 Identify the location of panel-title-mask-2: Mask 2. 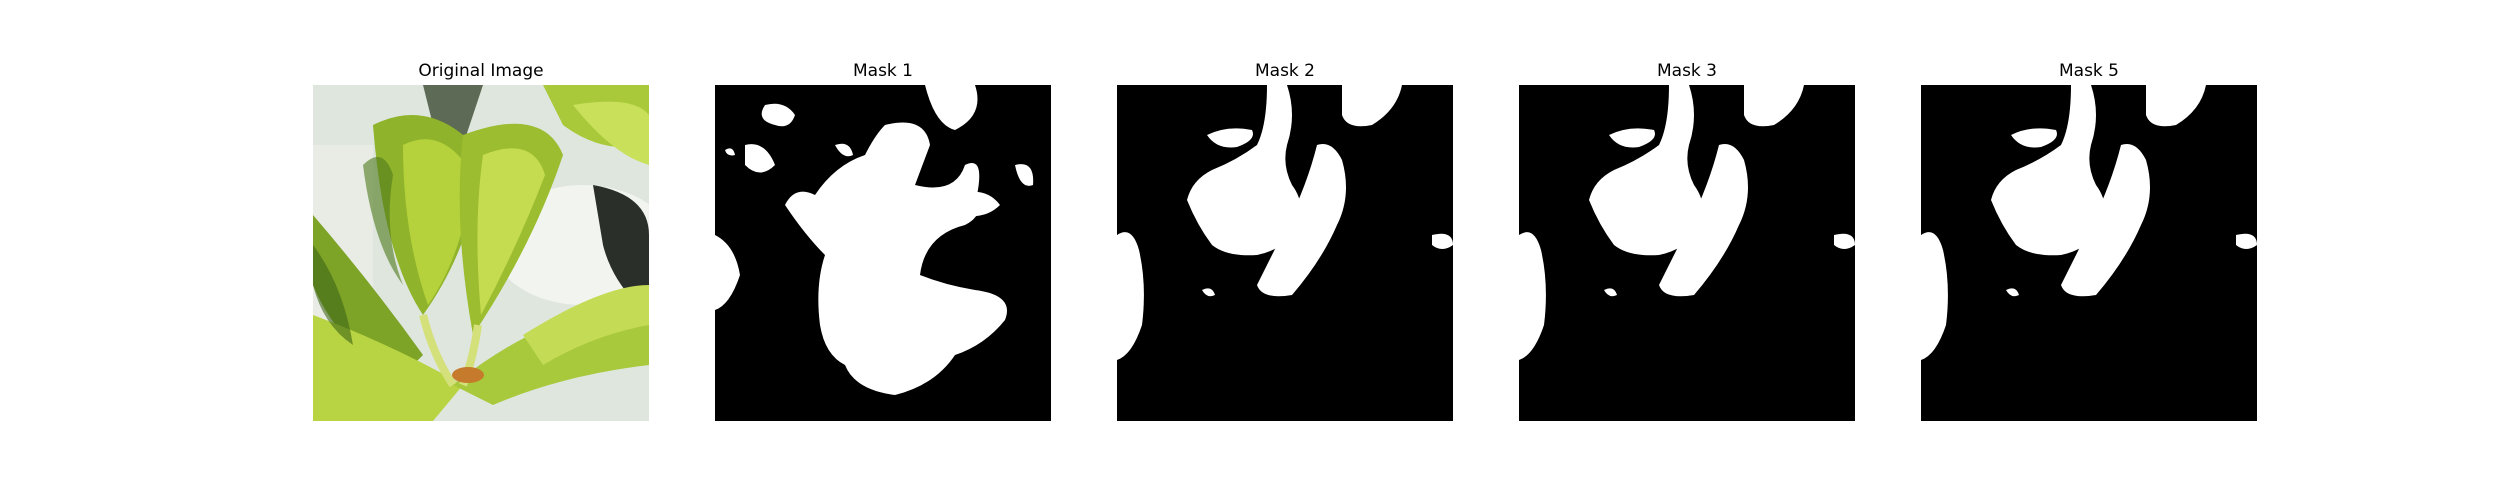
(1284, 71).